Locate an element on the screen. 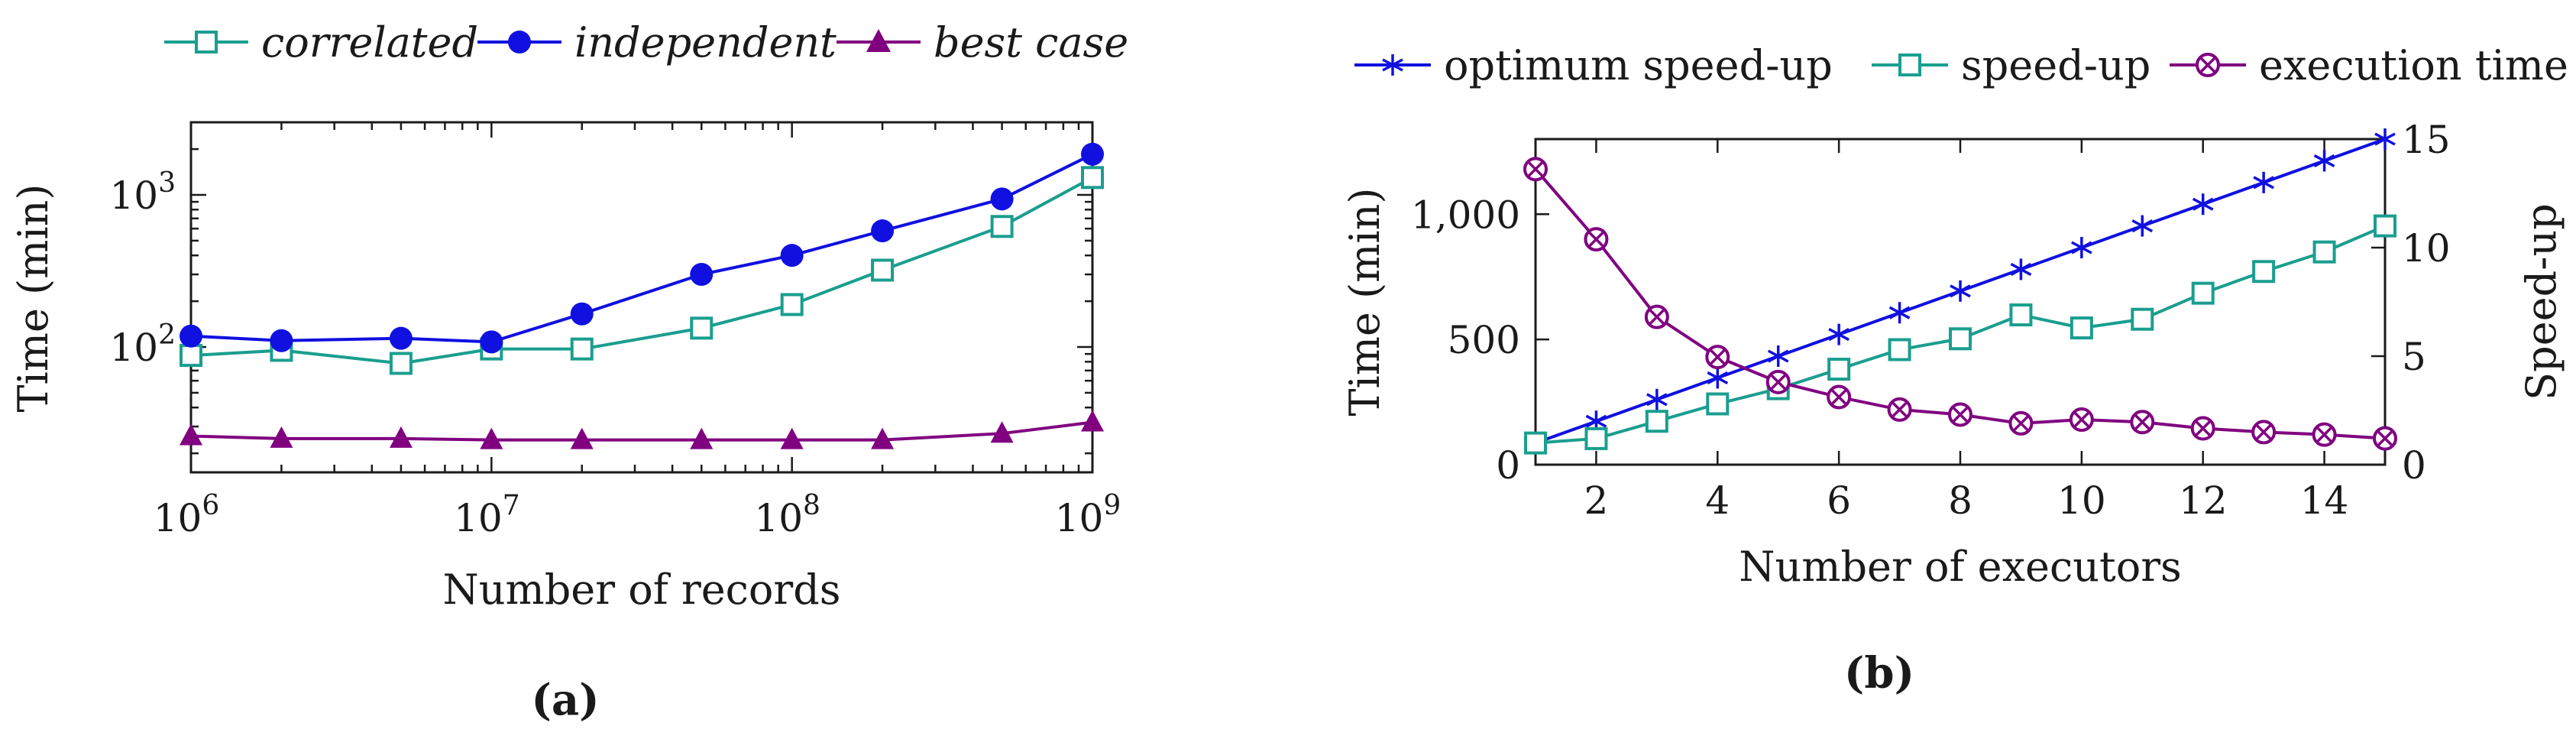 Image resolution: width=2576 pixels, height=736 pixels. chart-b-right-tick-label: 10 is located at coordinates (2426, 249).